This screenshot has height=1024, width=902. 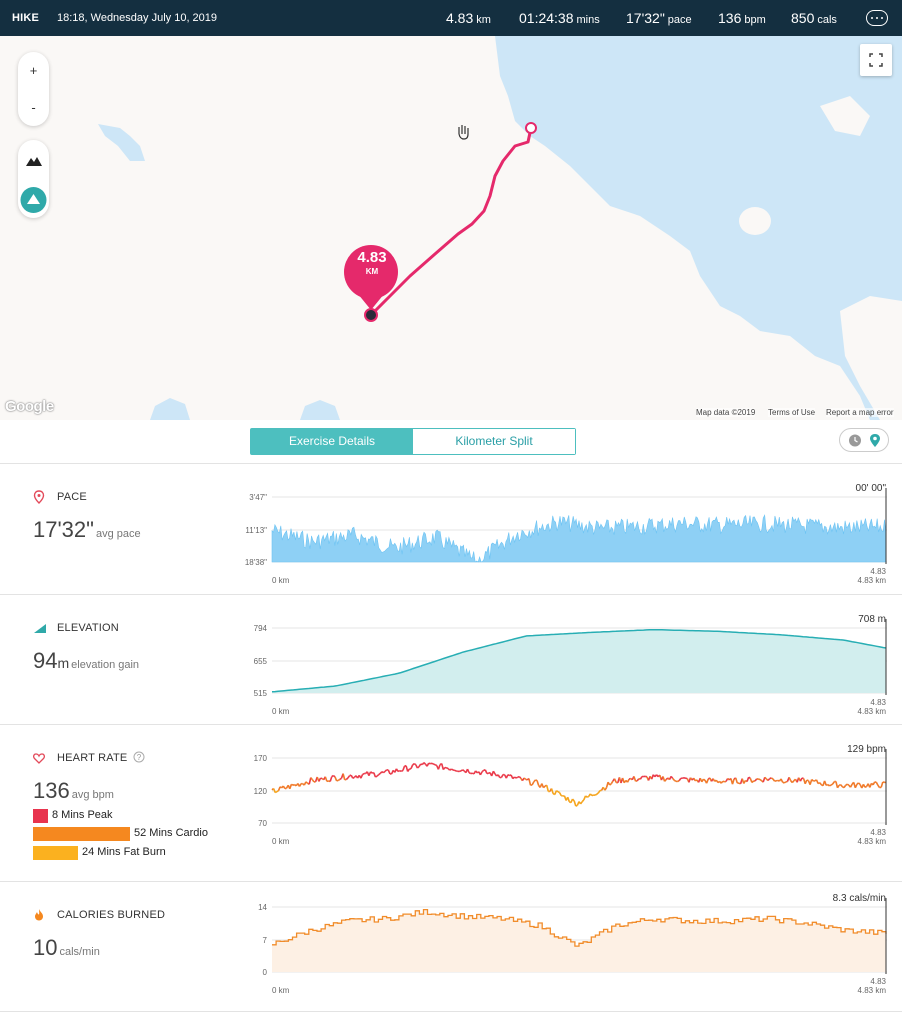 What do you see at coordinates (468, 18) in the screenshot?
I see `distance-stat: 4.83 km` at bounding box center [468, 18].